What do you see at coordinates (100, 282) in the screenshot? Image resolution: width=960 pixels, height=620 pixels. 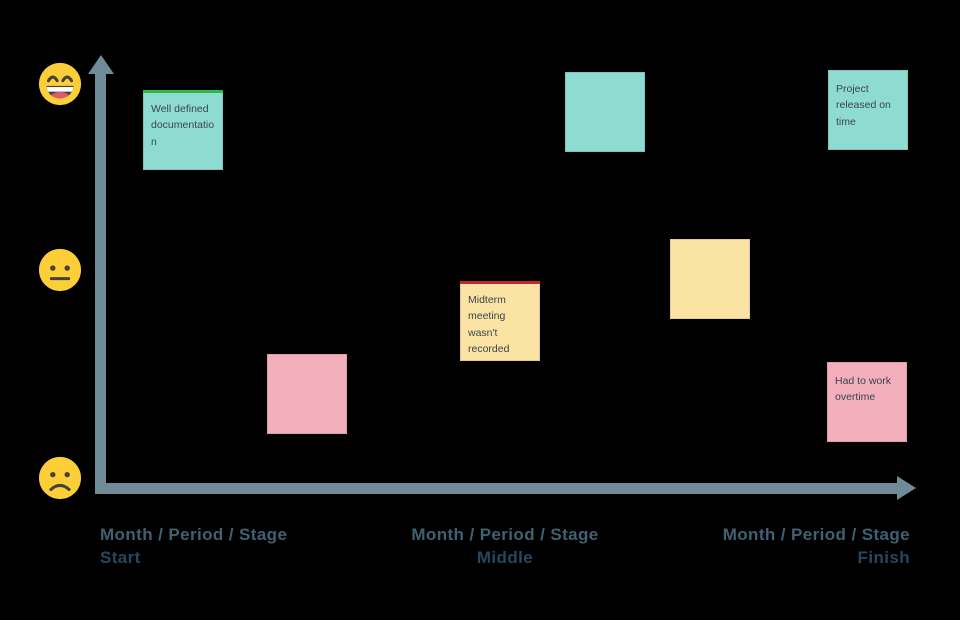 I see `y-axis` at bounding box center [100, 282].